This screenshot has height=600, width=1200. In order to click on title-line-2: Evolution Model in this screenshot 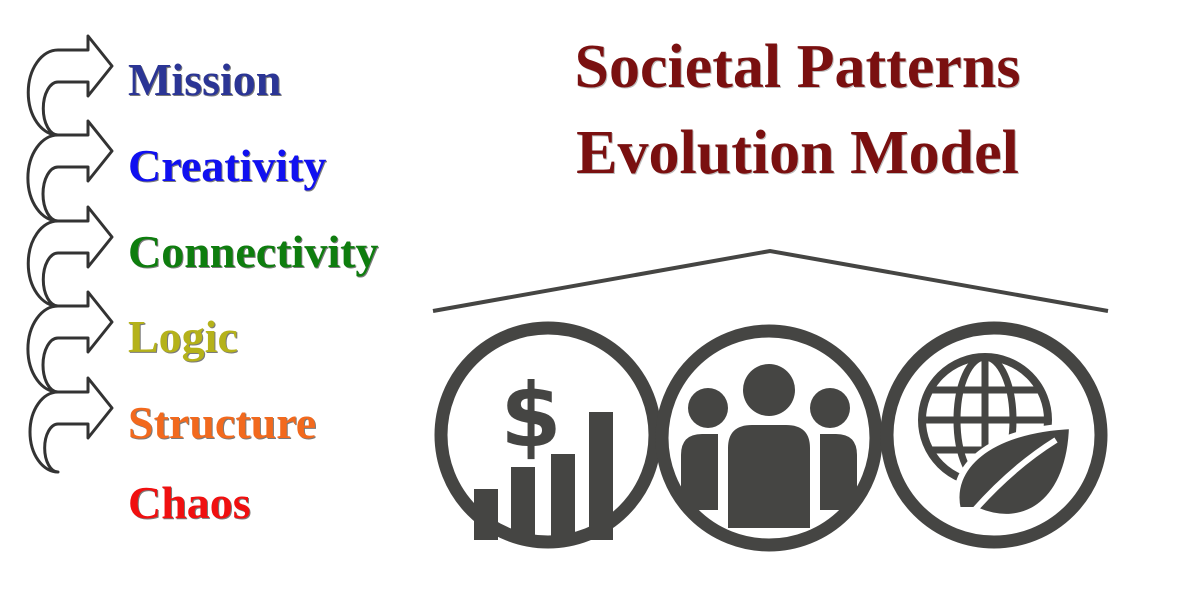, I will do `click(797, 153)`.